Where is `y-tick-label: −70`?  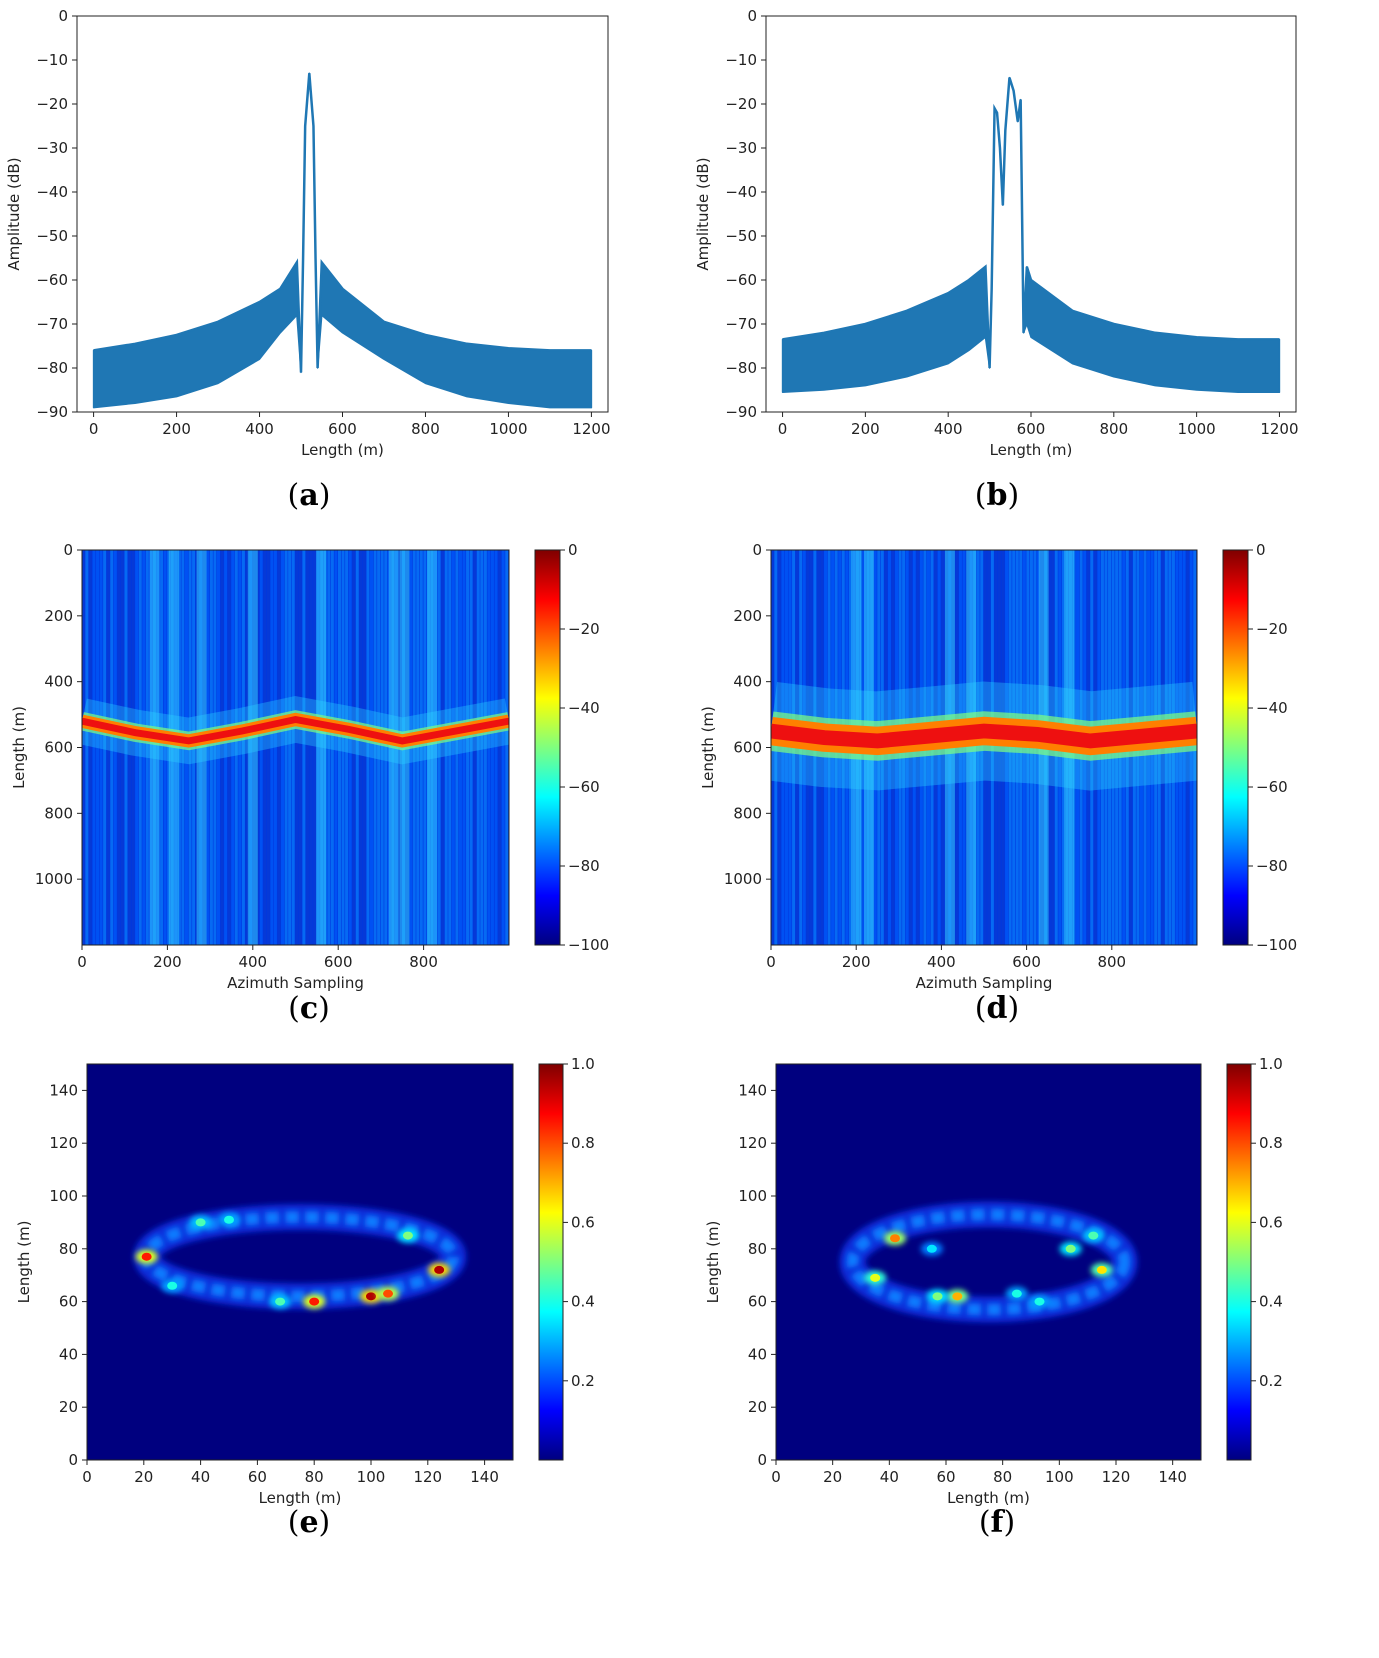 y-tick-label: −70 is located at coordinates (741, 324).